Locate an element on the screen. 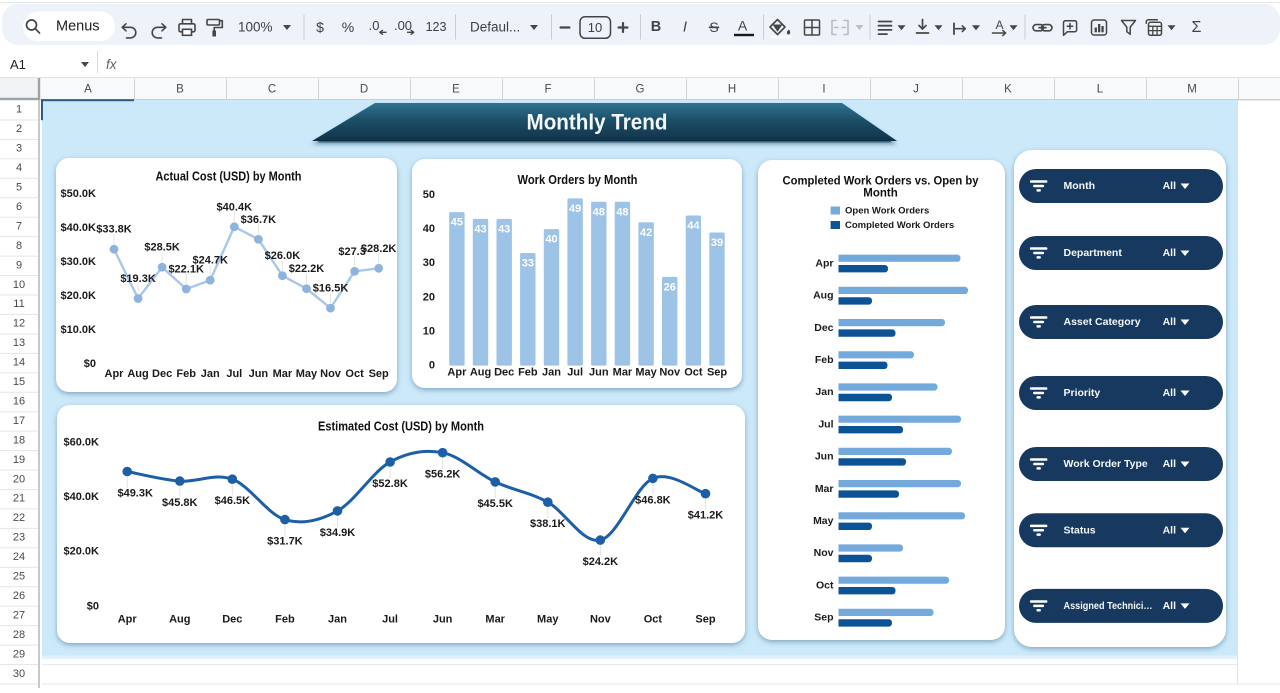 The image size is (1280, 693). svg-text: I is located at coordinates (823, 90).